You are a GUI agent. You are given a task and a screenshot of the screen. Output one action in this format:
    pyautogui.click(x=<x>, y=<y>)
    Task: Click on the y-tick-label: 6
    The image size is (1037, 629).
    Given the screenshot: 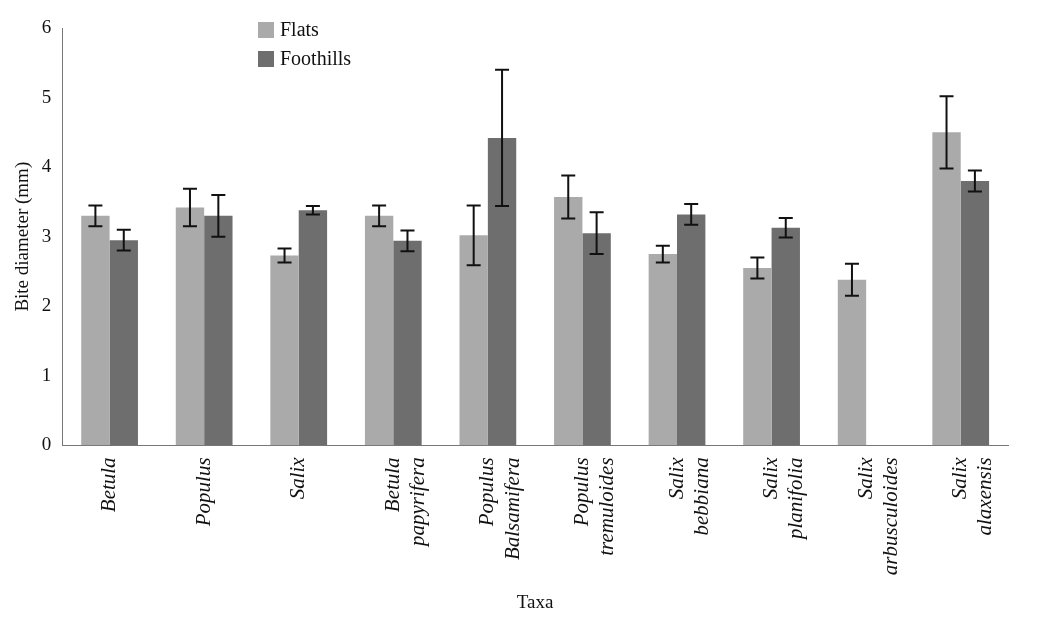 What is the action you would take?
    pyautogui.click(x=46, y=26)
    